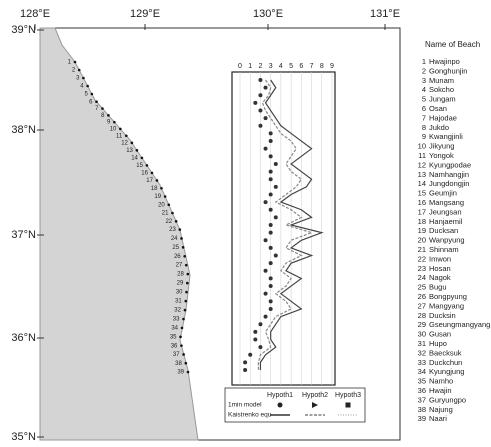  What do you see at coordinates (422, 249) in the screenshot?
I see `list-number: 21` at bounding box center [422, 249].